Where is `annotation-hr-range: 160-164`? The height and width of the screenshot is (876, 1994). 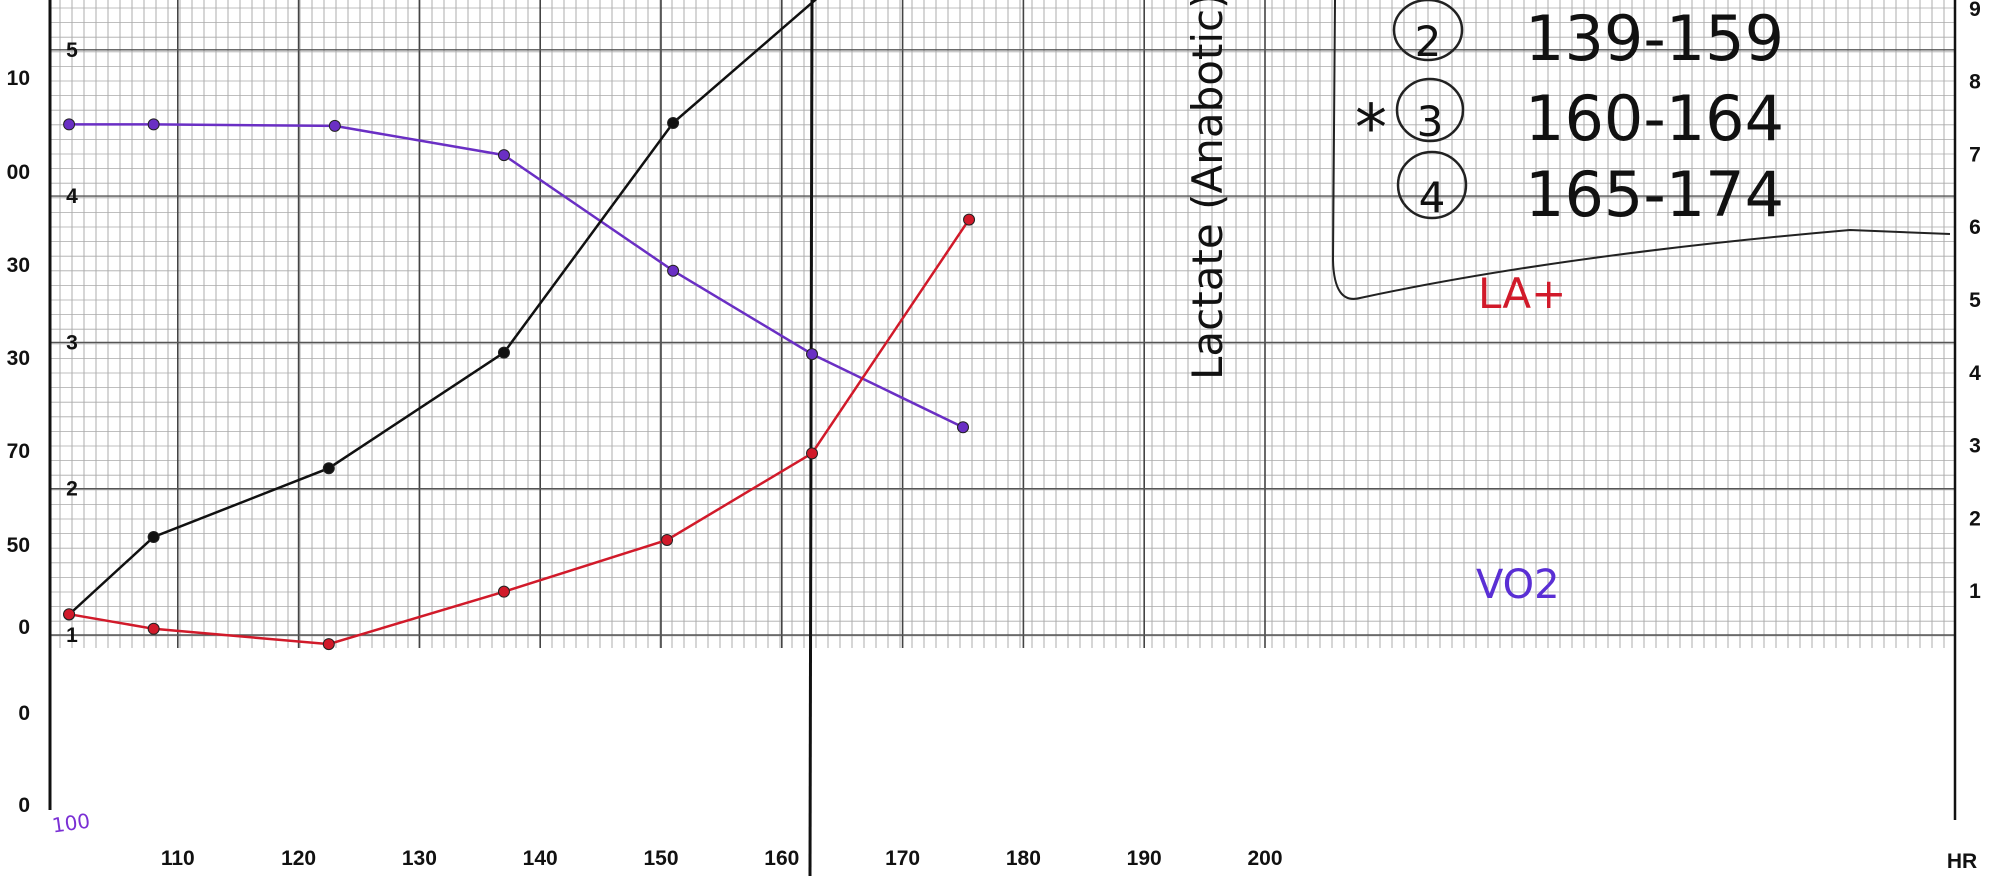
annotation-hr-range: 160-164 is located at coordinates (1654, 118).